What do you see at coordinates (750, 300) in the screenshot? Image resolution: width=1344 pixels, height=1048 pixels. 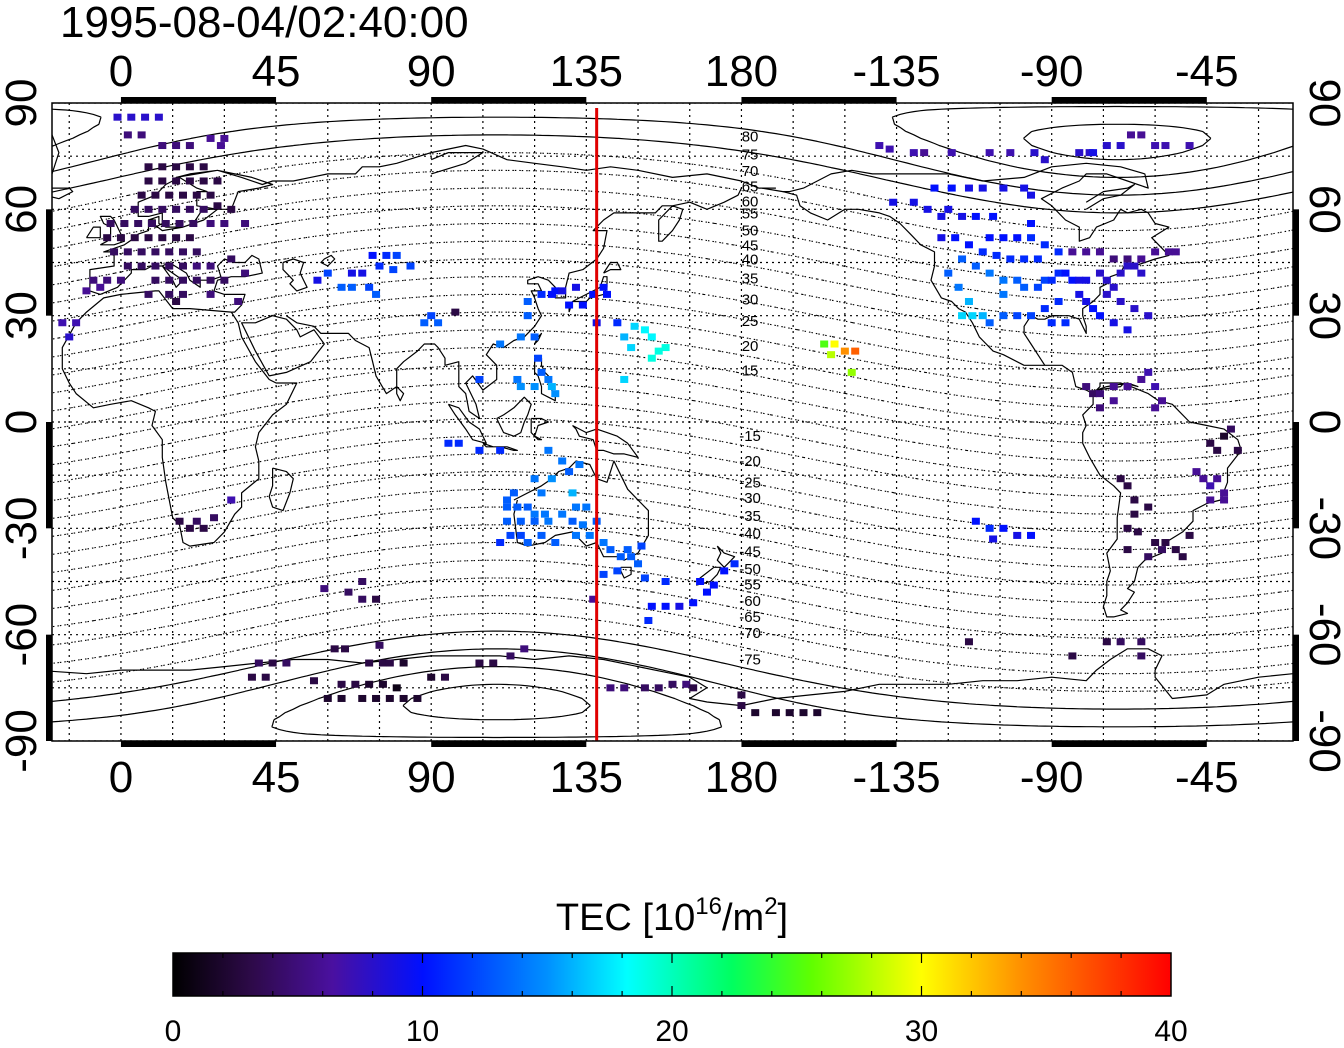 I see `contour-label: 30` at bounding box center [750, 300].